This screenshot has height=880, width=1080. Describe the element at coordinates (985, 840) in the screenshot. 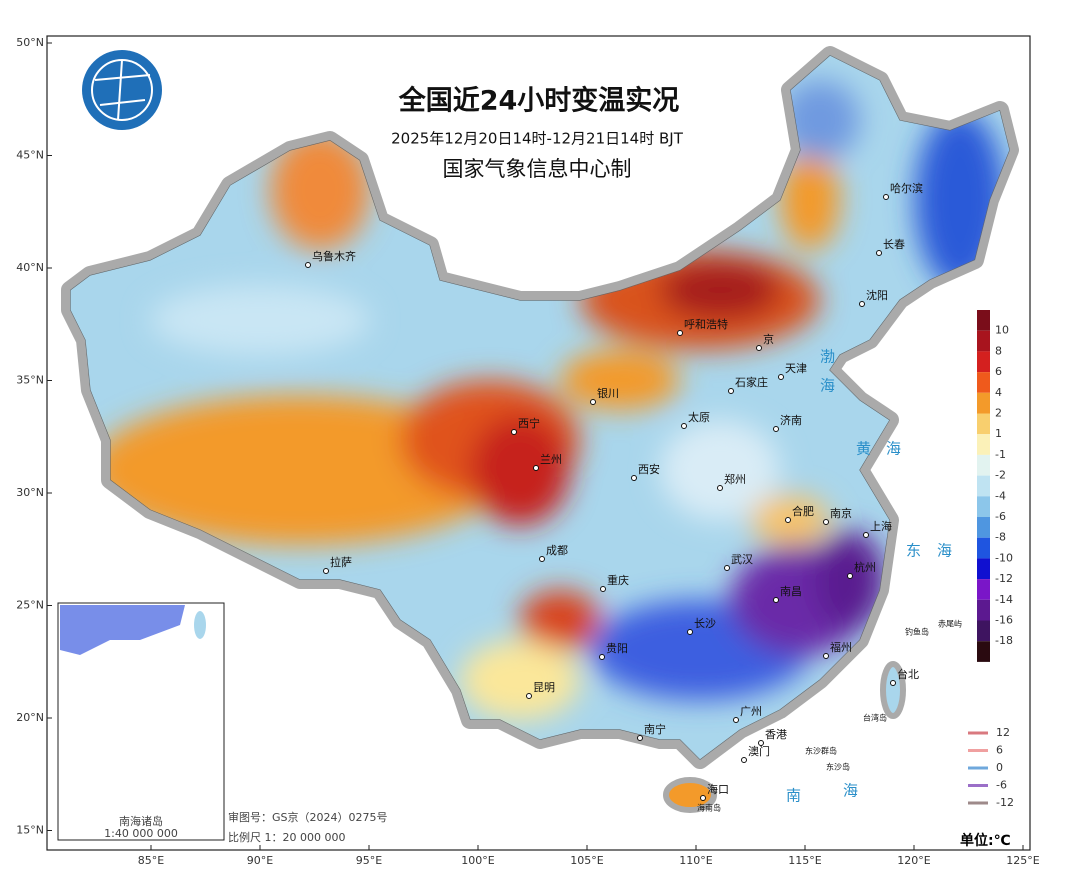

I see `unit: 单位:℃` at that location.